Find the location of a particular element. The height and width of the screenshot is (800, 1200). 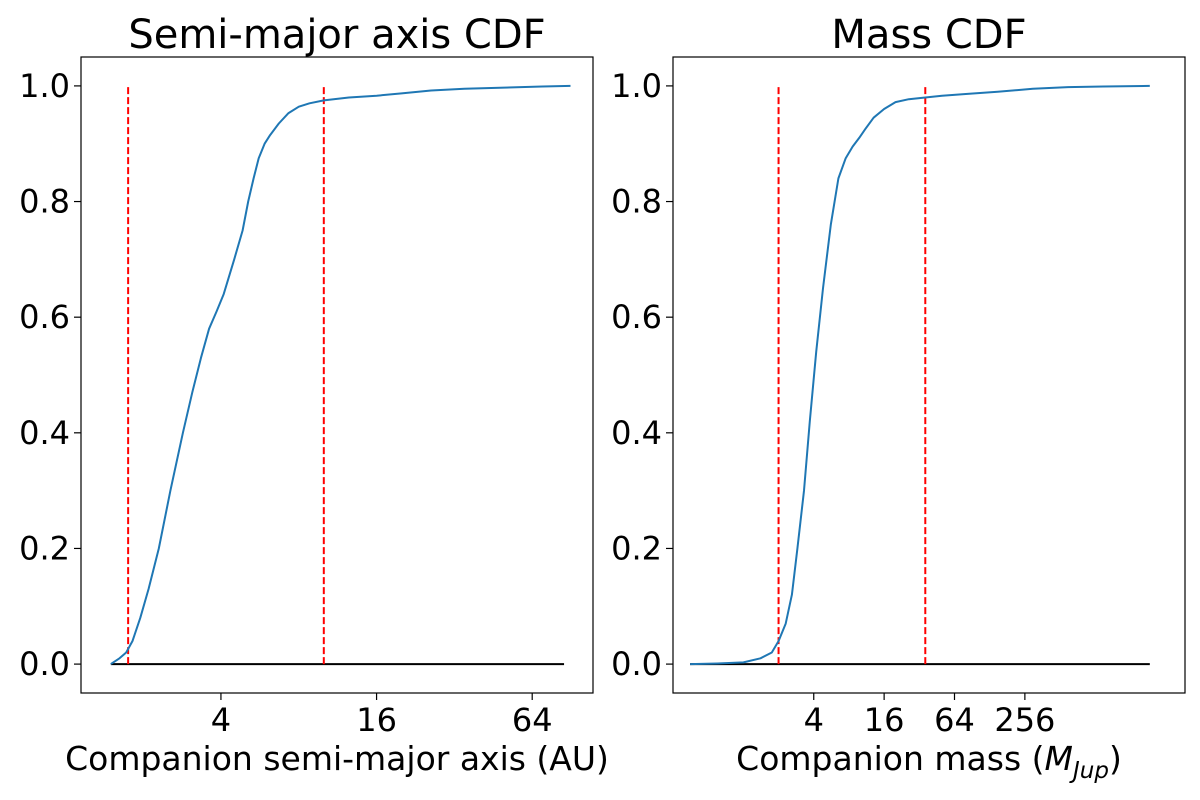

x-axis-label: Companion mass (MJup) is located at coordinates (929, 761).